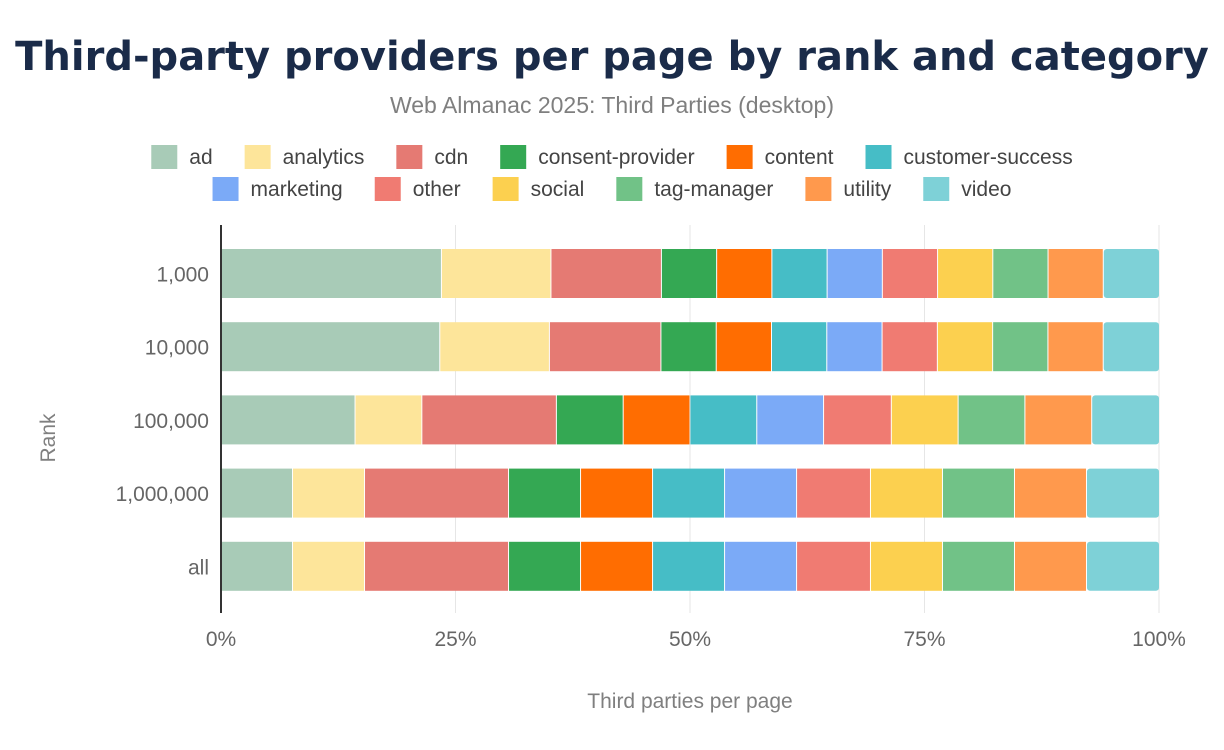  What do you see at coordinates (177, 348) in the screenshot?
I see `y-tick-label: 10,000` at bounding box center [177, 348].